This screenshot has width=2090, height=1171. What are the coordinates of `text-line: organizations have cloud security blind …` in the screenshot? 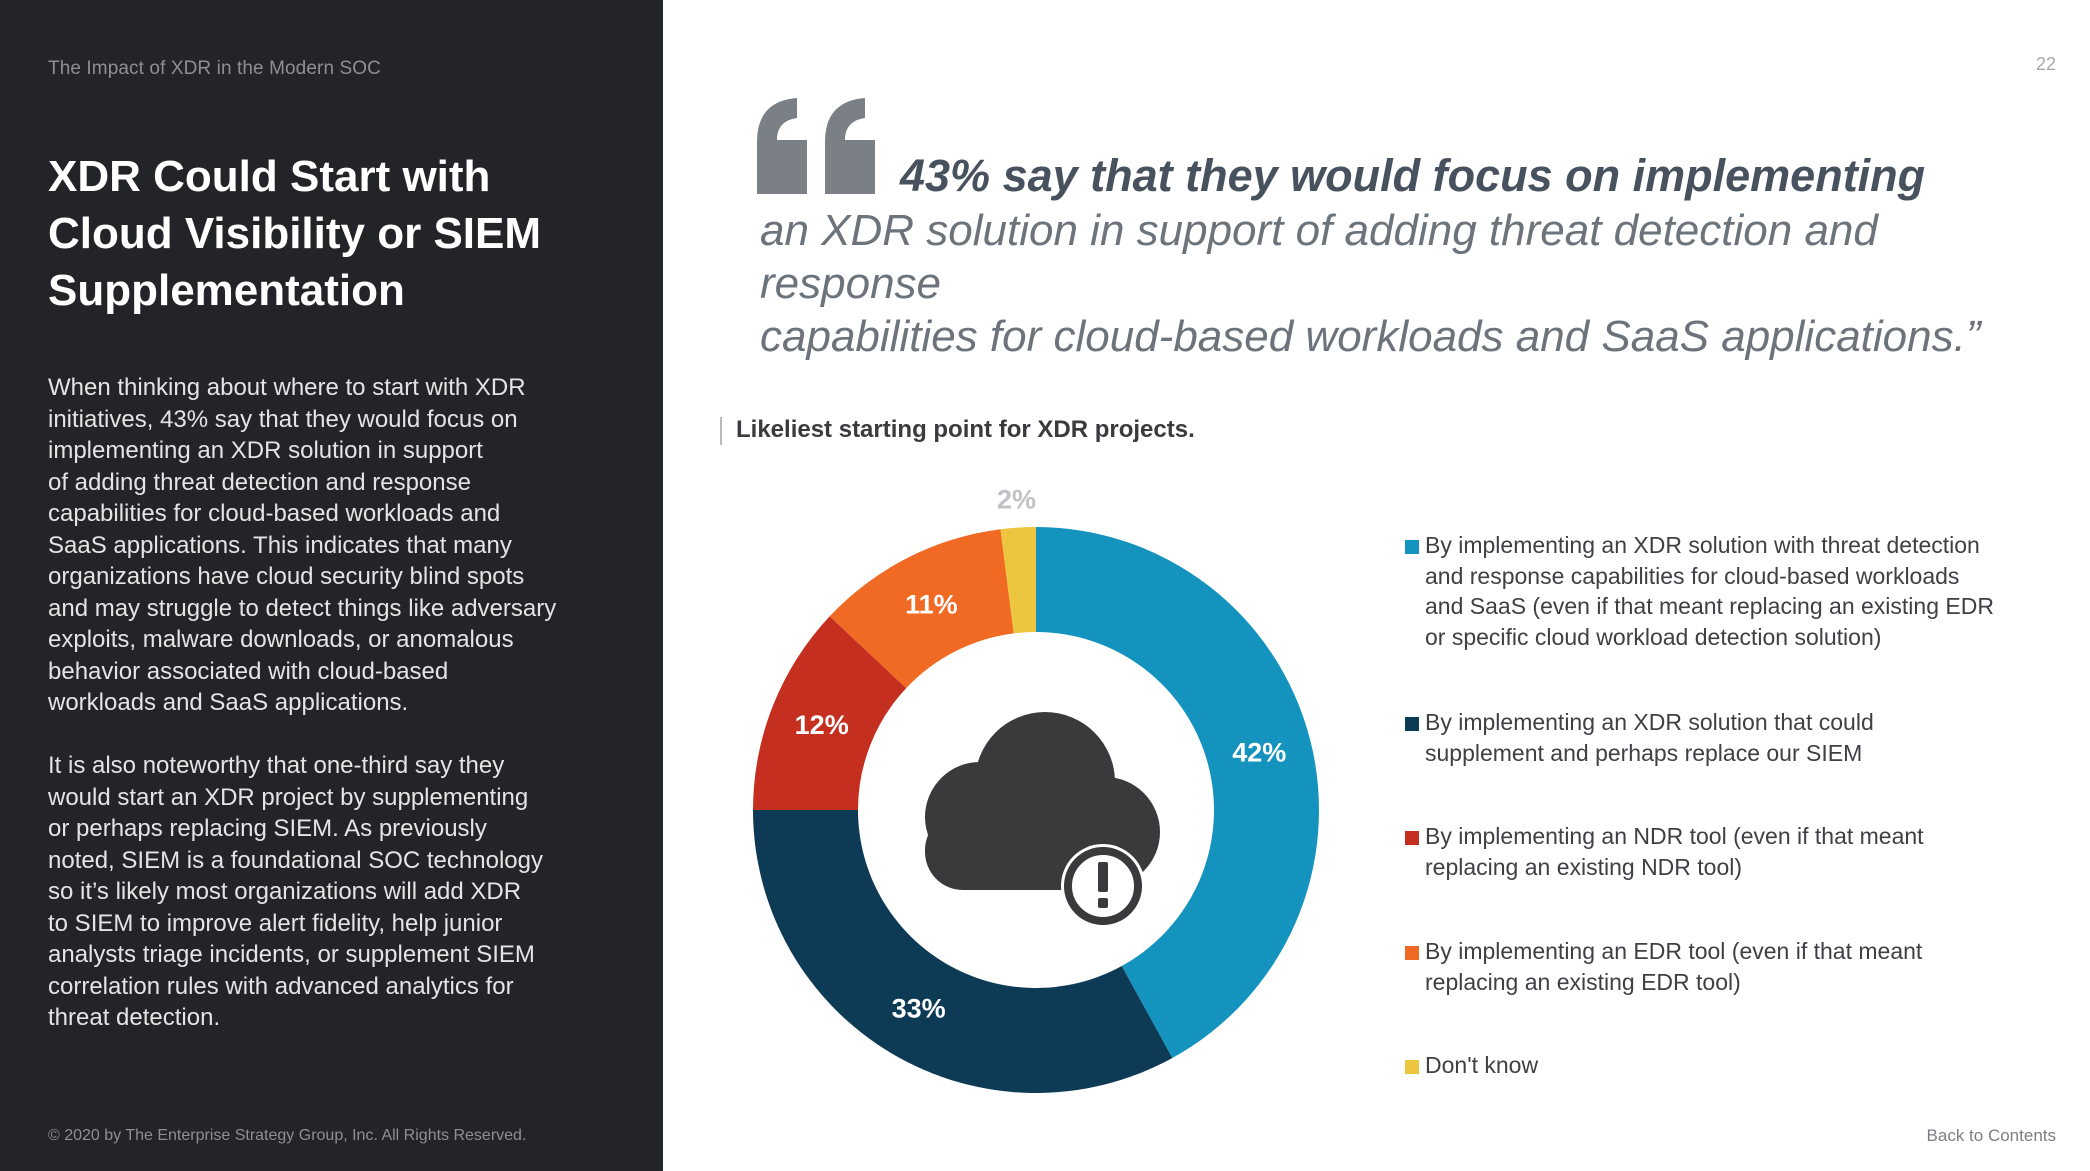 It's located at (286, 576).